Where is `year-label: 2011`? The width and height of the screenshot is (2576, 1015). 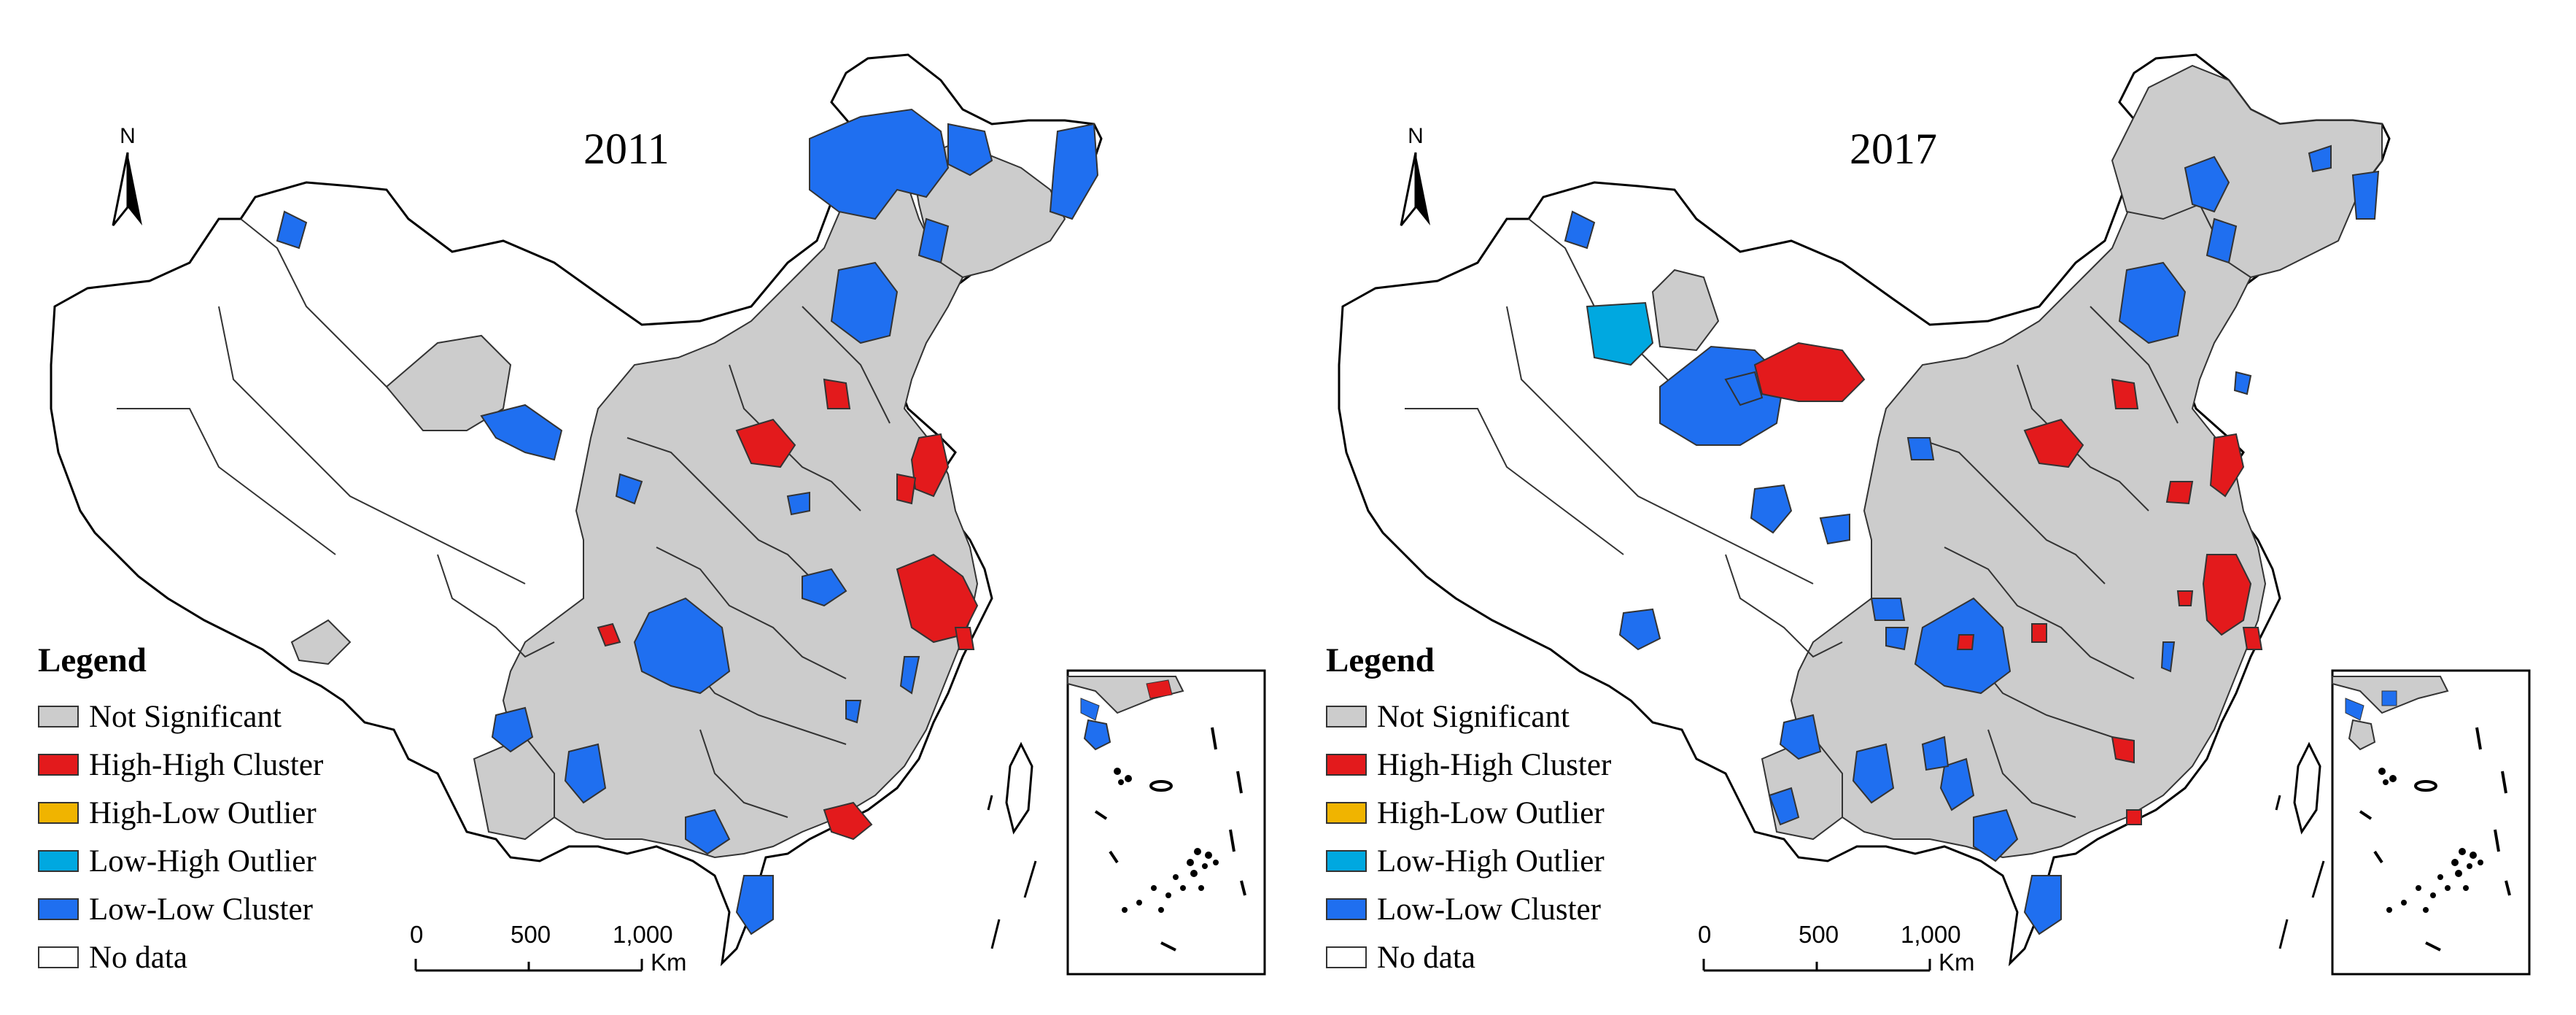
year-label: 2011 is located at coordinates (627, 149).